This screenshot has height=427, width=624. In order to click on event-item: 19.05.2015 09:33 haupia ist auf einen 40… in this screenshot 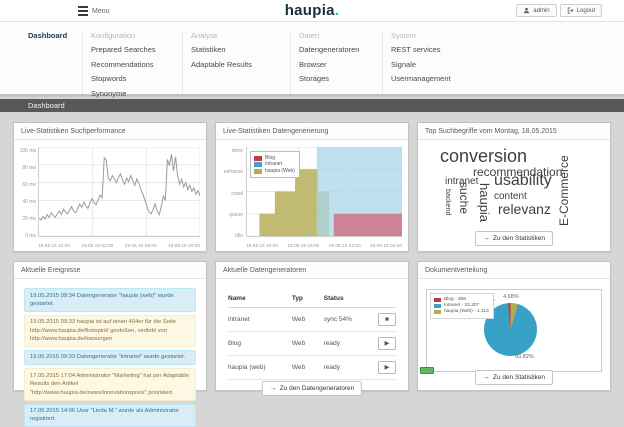, I will do `click(110, 330)`.